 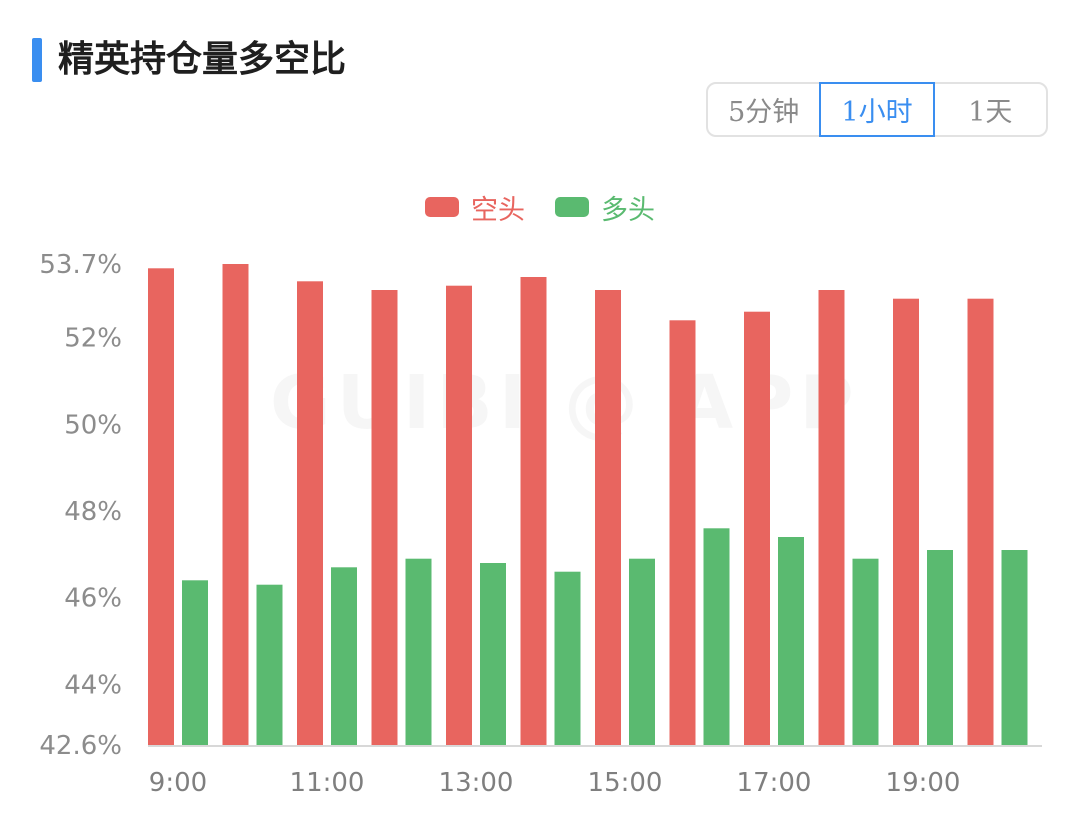 What do you see at coordinates (327, 783) in the screenshot?
I see `x-tick-label: 11:00` at bounding box center [327, 783].